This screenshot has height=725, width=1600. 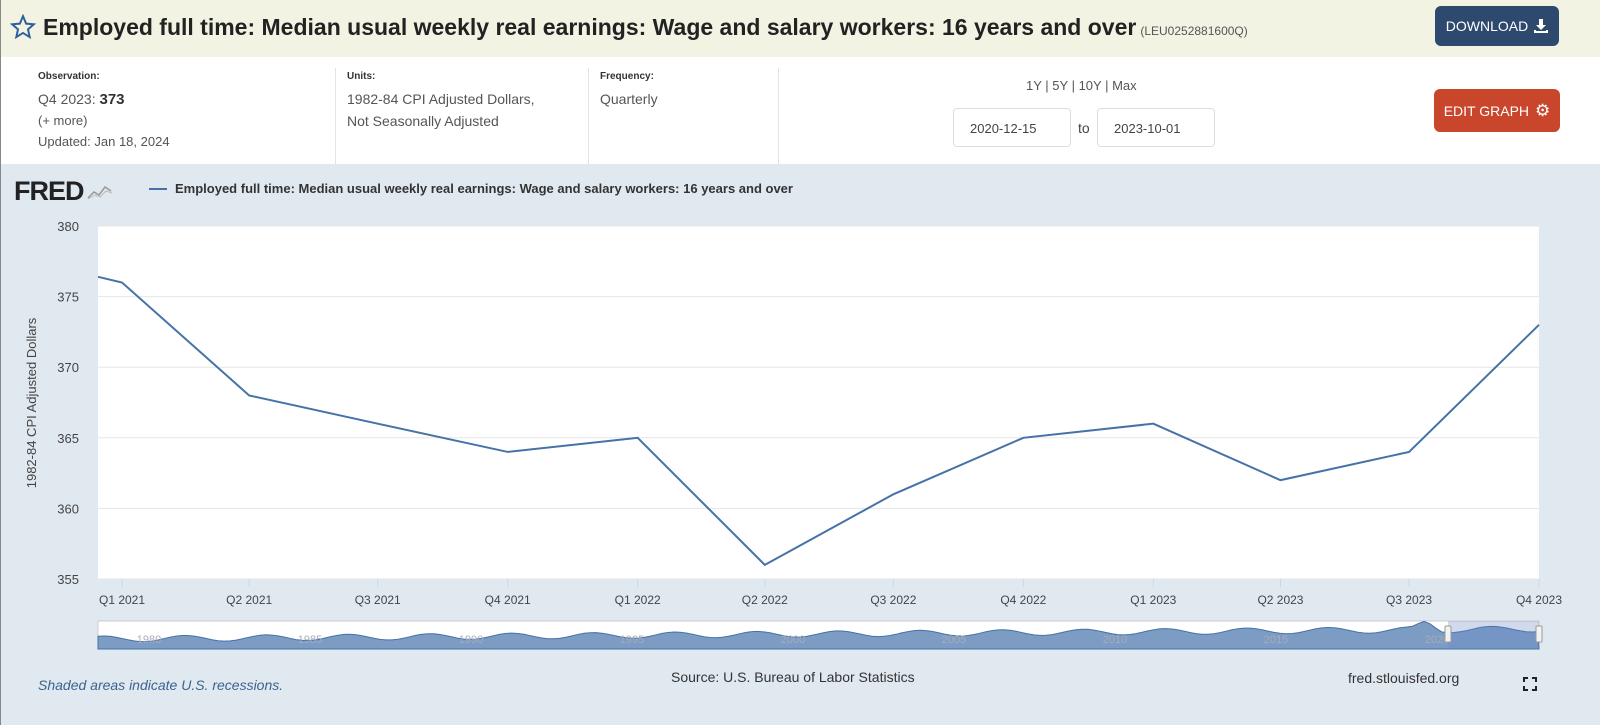 I want to click on units-value: 1982-84 CPI Adjusted Dollars,, so click(x=441, y=99).